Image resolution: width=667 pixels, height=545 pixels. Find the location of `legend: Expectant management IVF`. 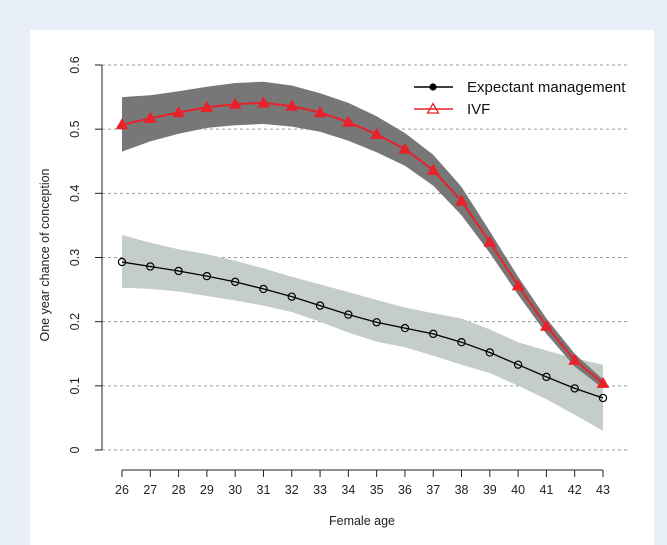

legend: Expectant management IVF is located at coordinates (520, 98).